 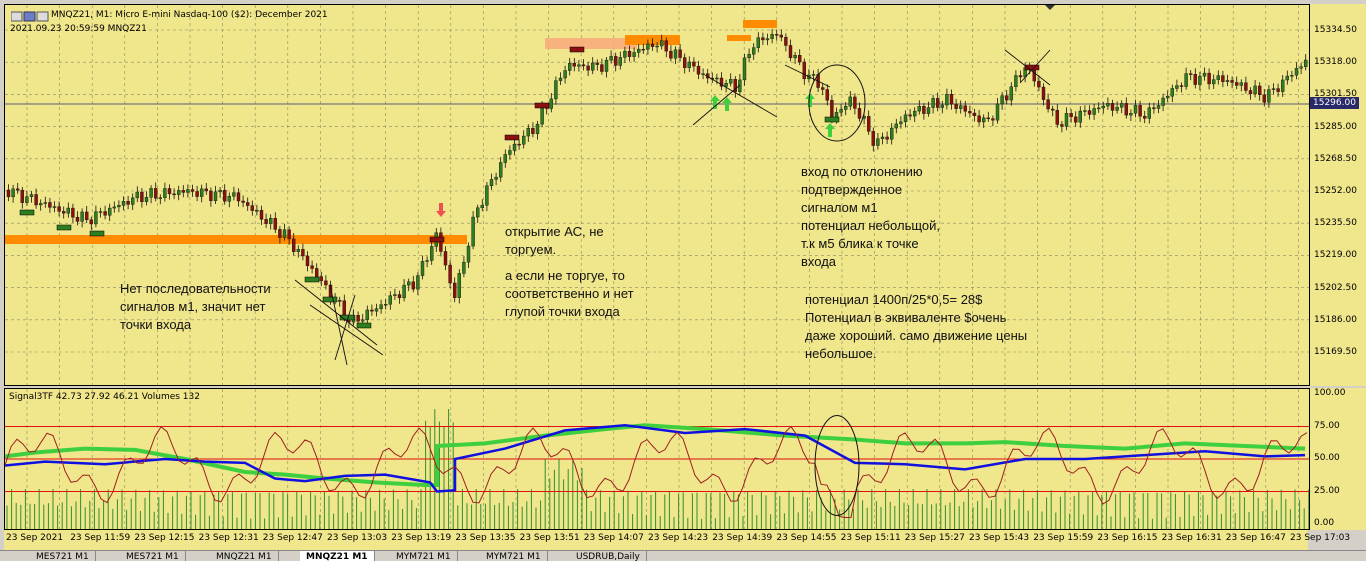 What do you see at coordinates (421, 538) in the screenshot?
I see `time-tick-label: 23 Sep 13:19` at bounding box center [421, 538].